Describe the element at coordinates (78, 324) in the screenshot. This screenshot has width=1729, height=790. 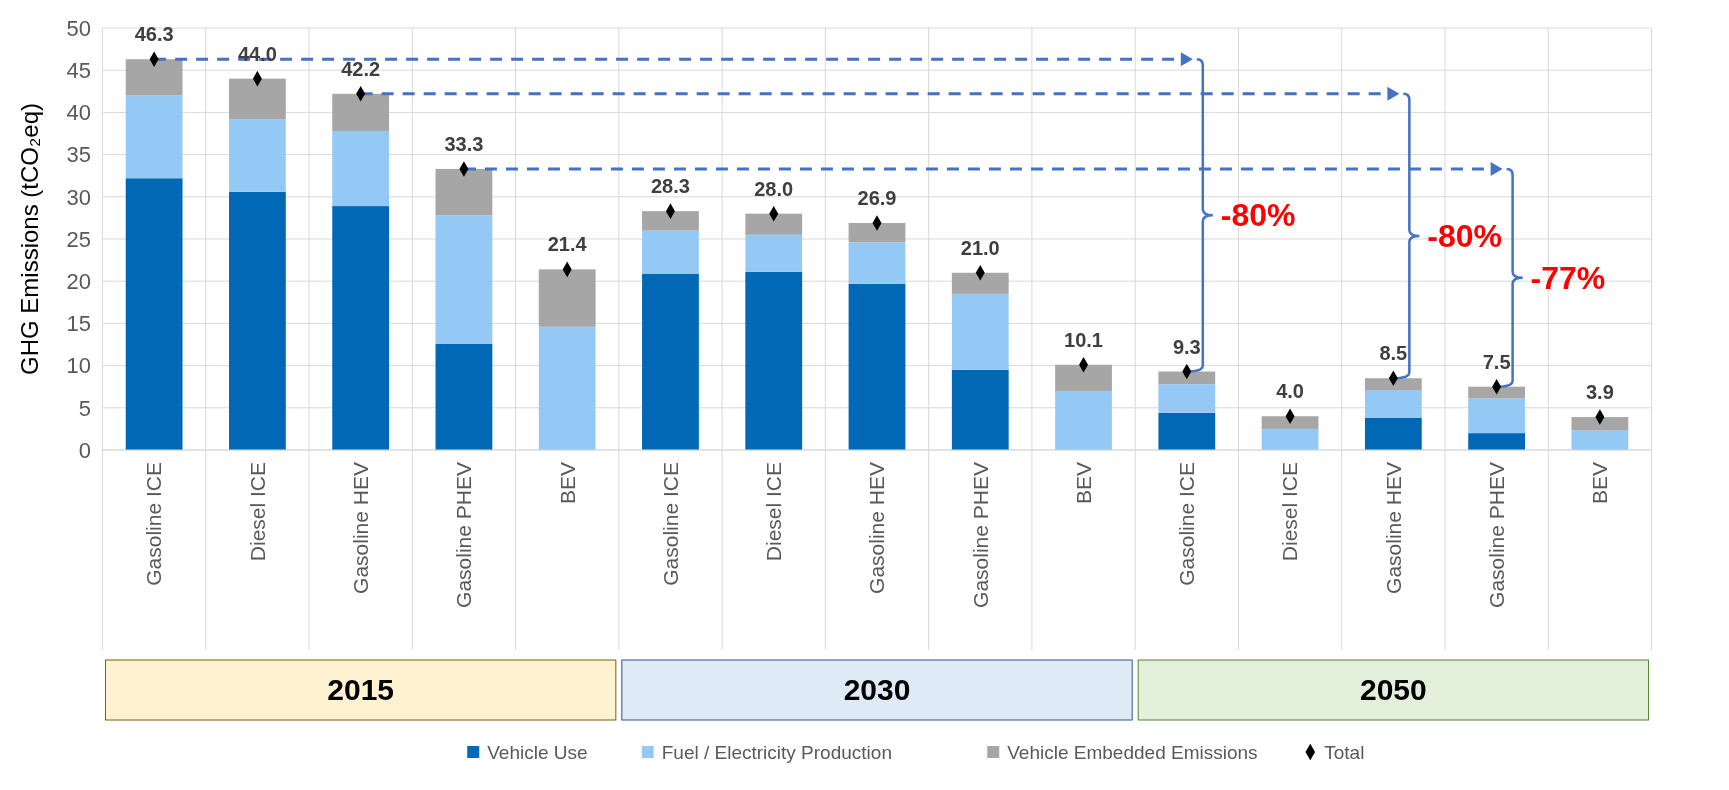
I see `y-tick-label: 15` at that location.